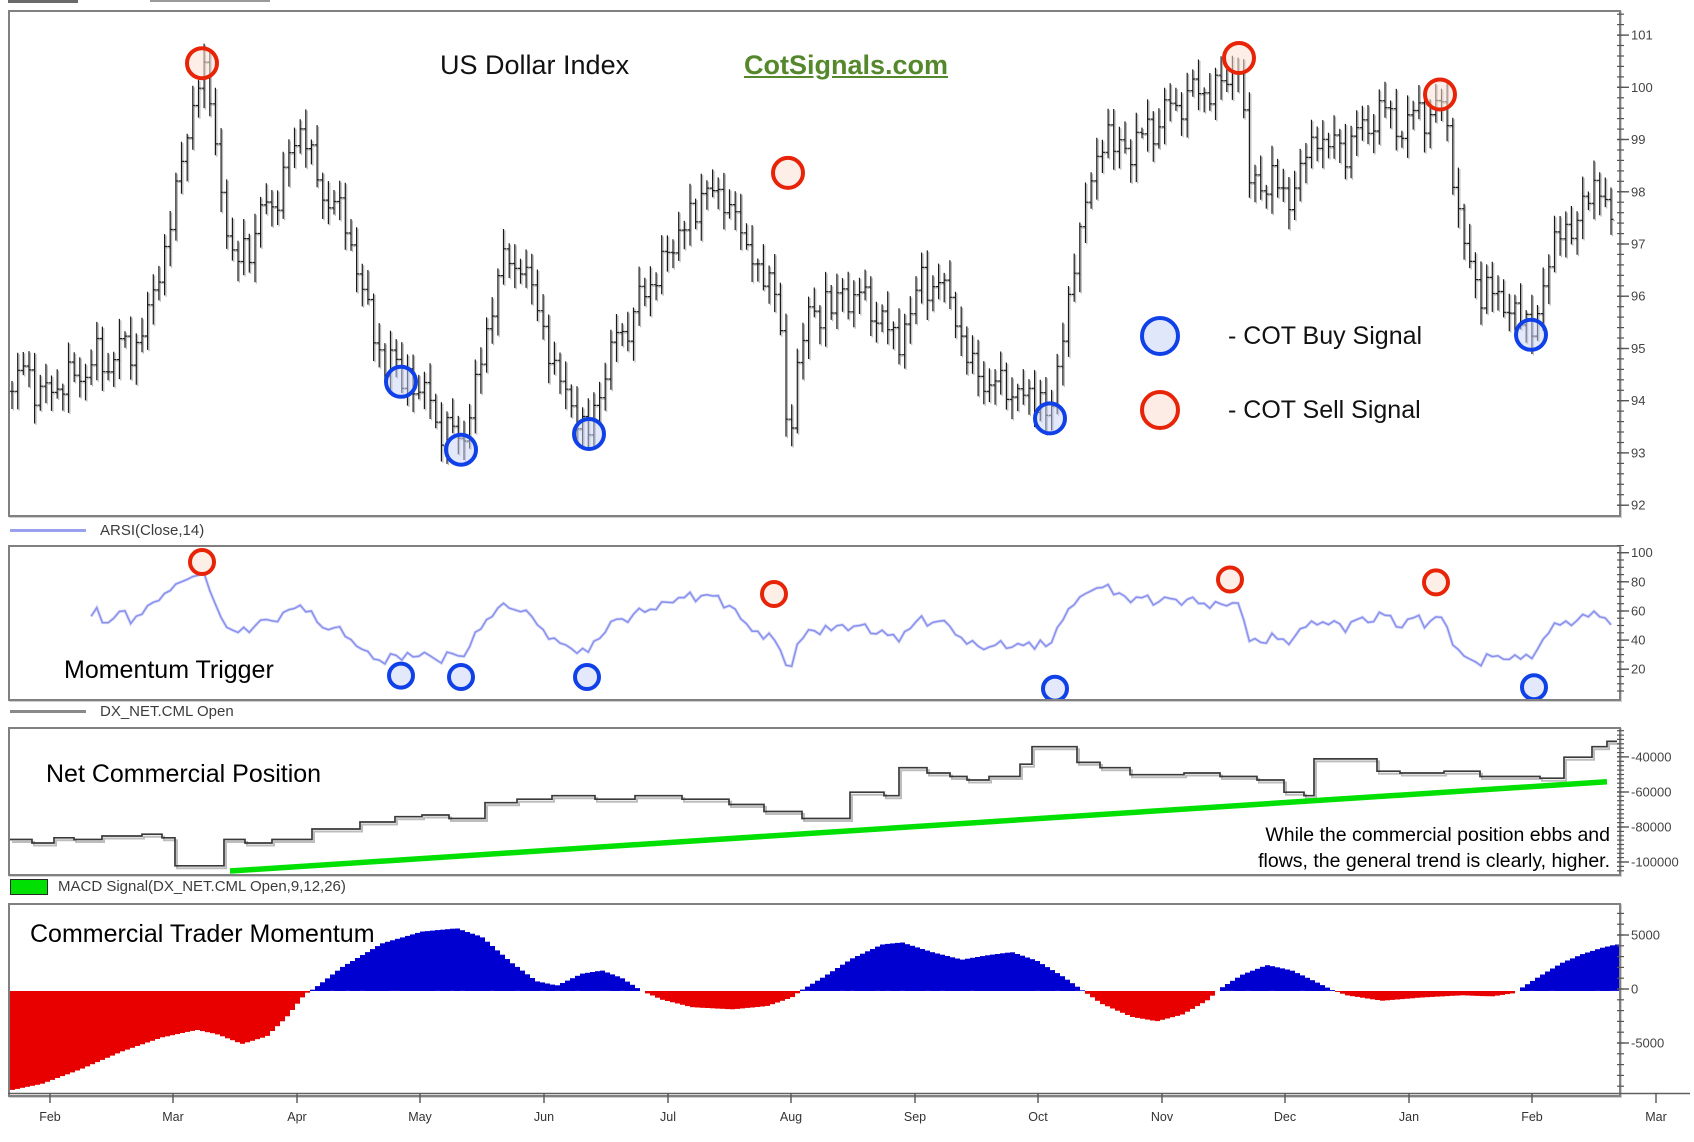  I want to click on y-axis-label: 94, so click(1638, 400).